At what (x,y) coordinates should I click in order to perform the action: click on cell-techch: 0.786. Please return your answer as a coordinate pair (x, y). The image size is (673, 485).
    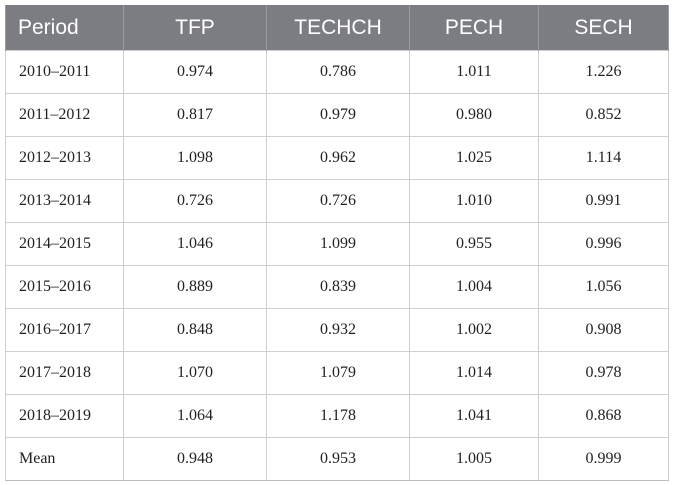
    Looking at the image, I should click on (338, 72).